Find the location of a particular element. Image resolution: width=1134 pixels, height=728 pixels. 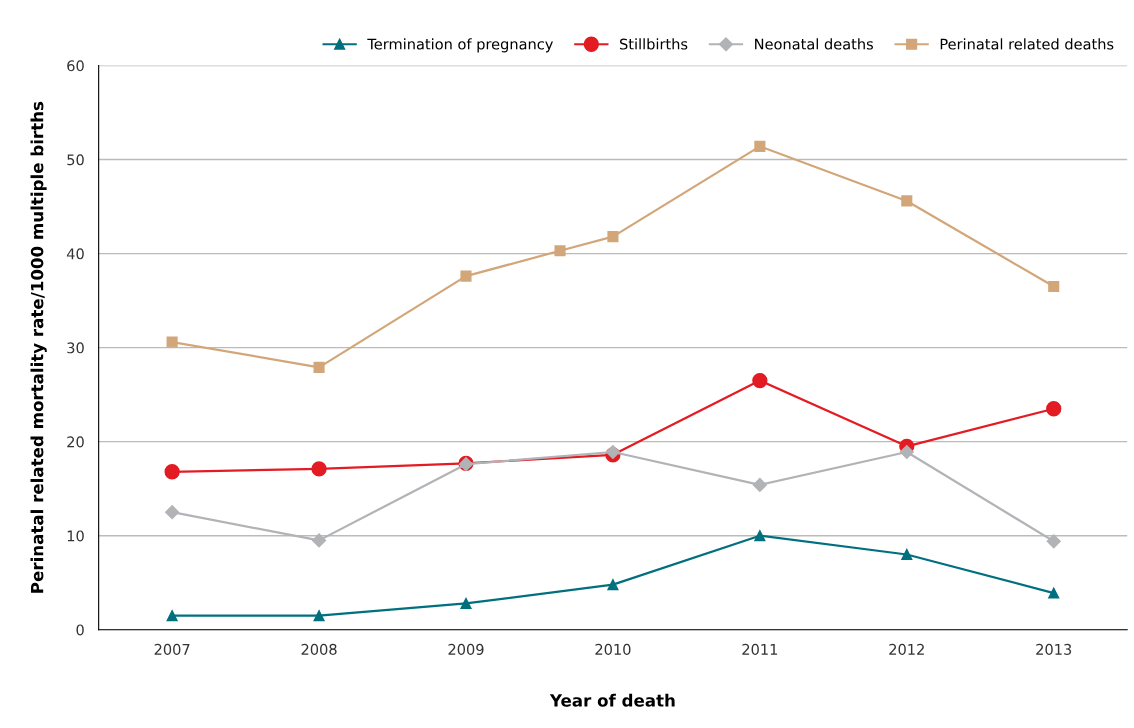

x-tick-label: 2010 is located at coordinates (613, 649).